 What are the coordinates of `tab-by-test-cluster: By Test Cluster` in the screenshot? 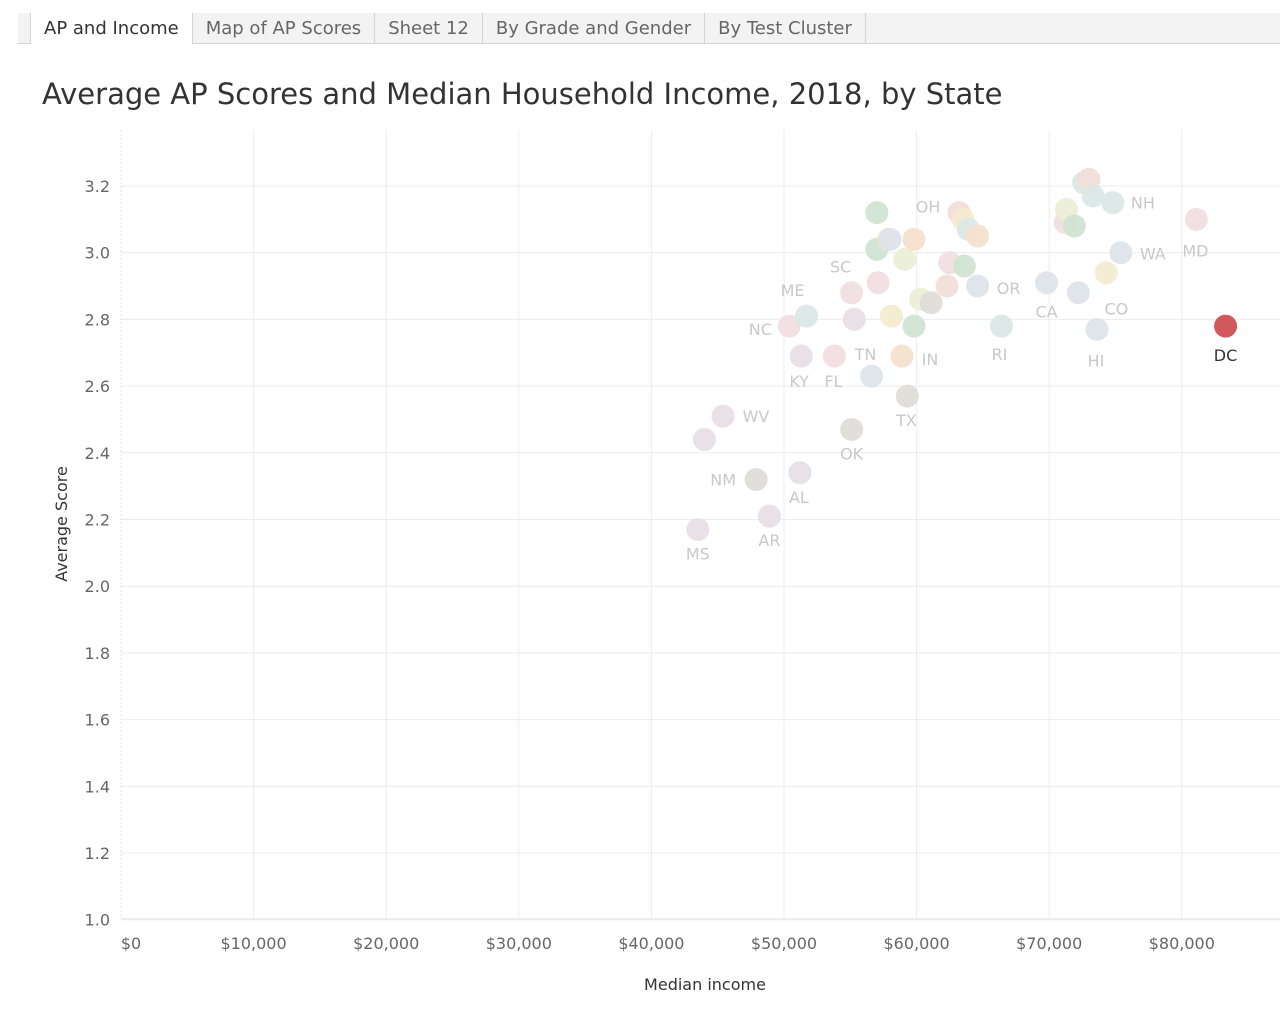 It's located at (785, 28).